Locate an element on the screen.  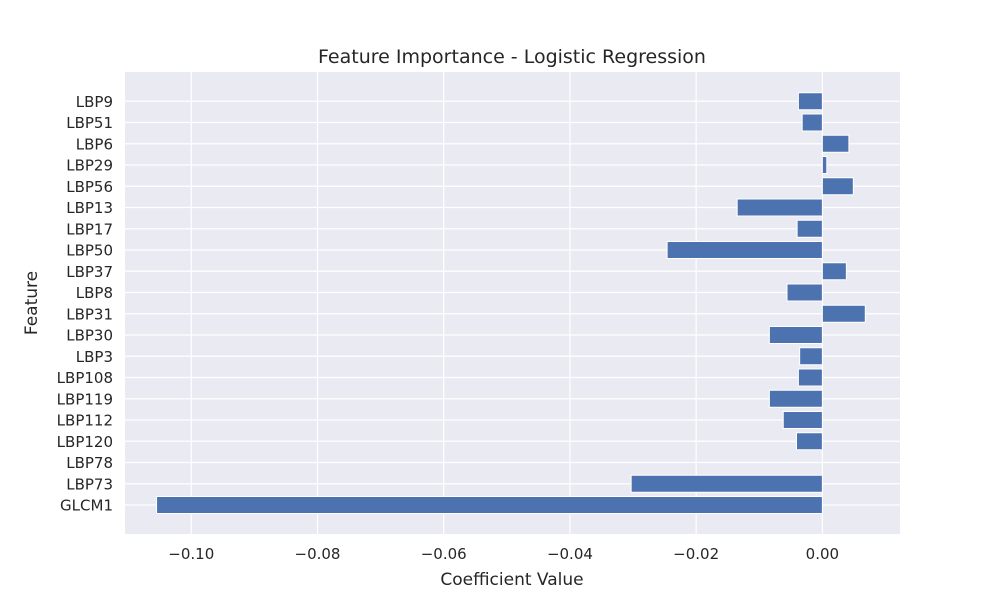
y-tick-label: LBP56 is located at coordinates (89, 187).